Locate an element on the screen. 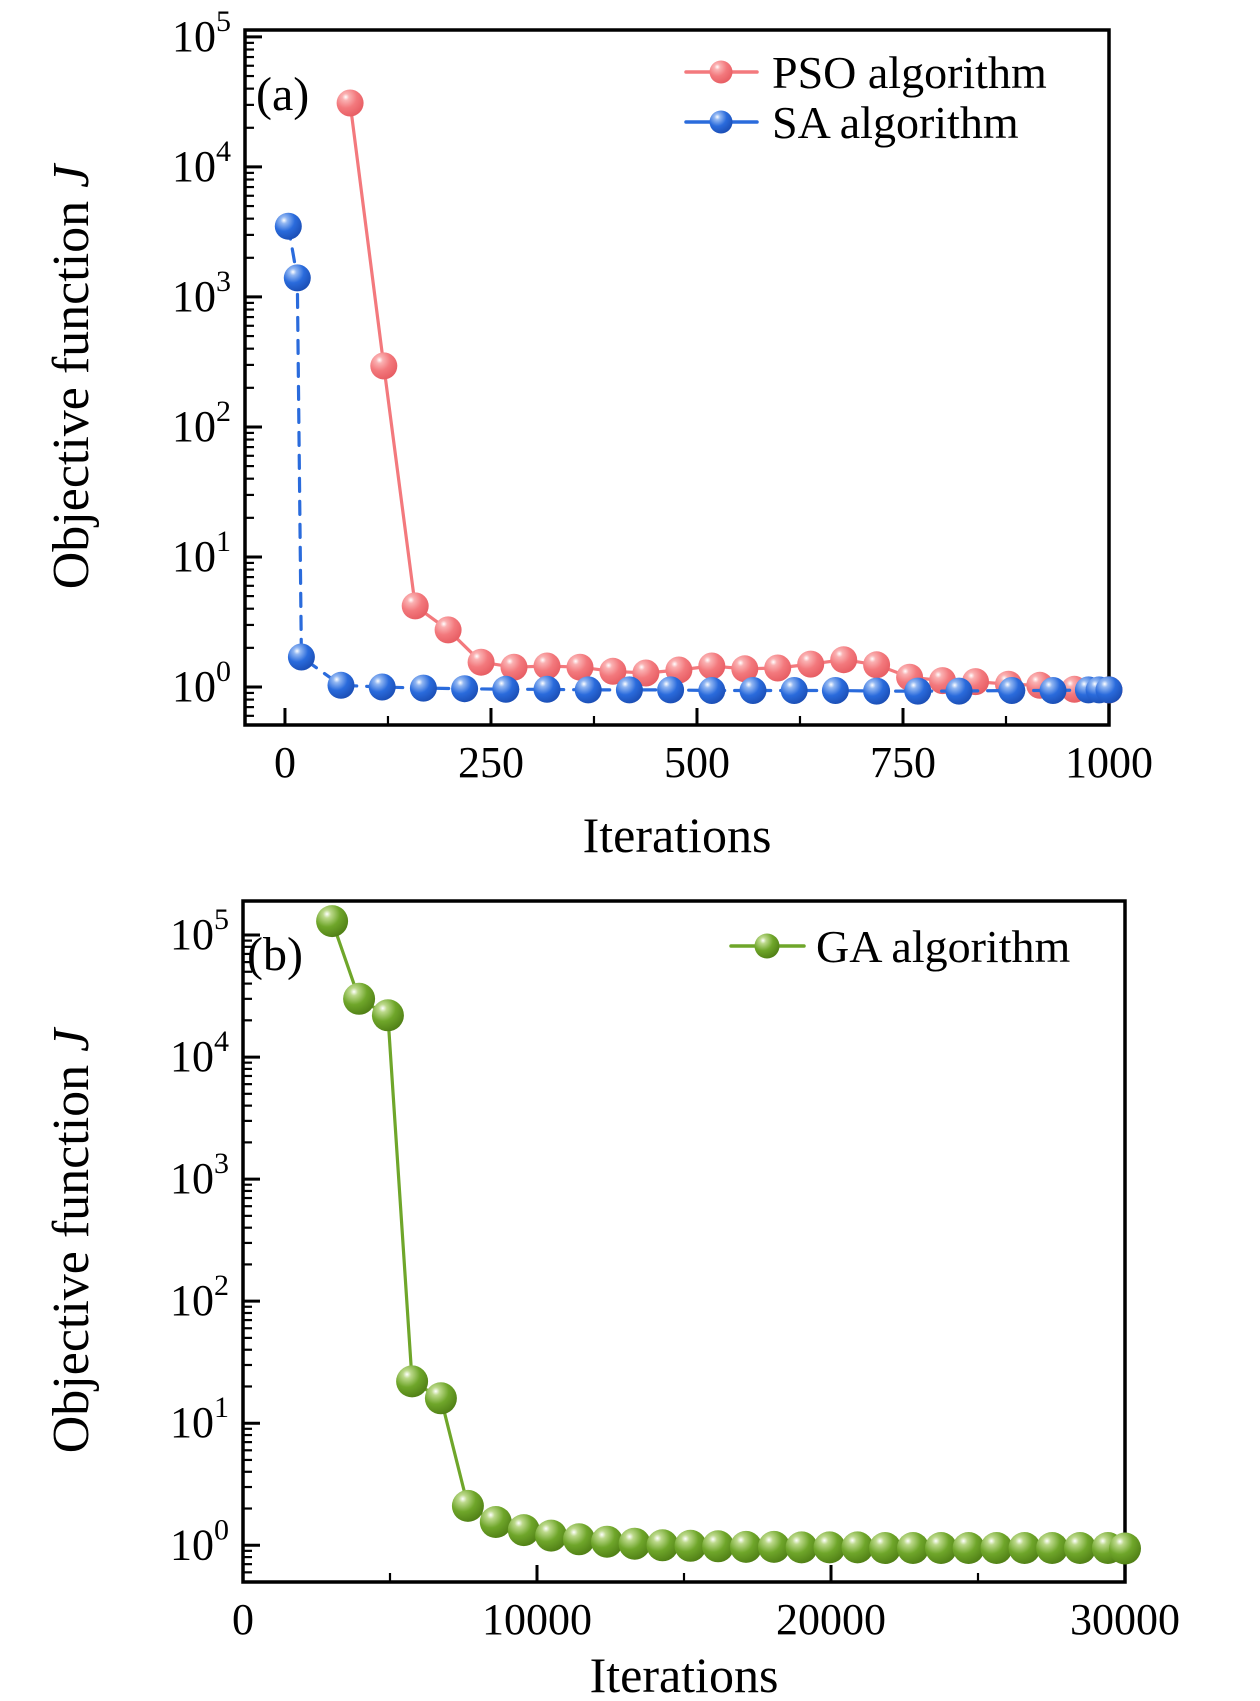 The height and width of the screenshot is (1701, 1260). legend-item: GA algorithm is located at coordinates (899, 946).